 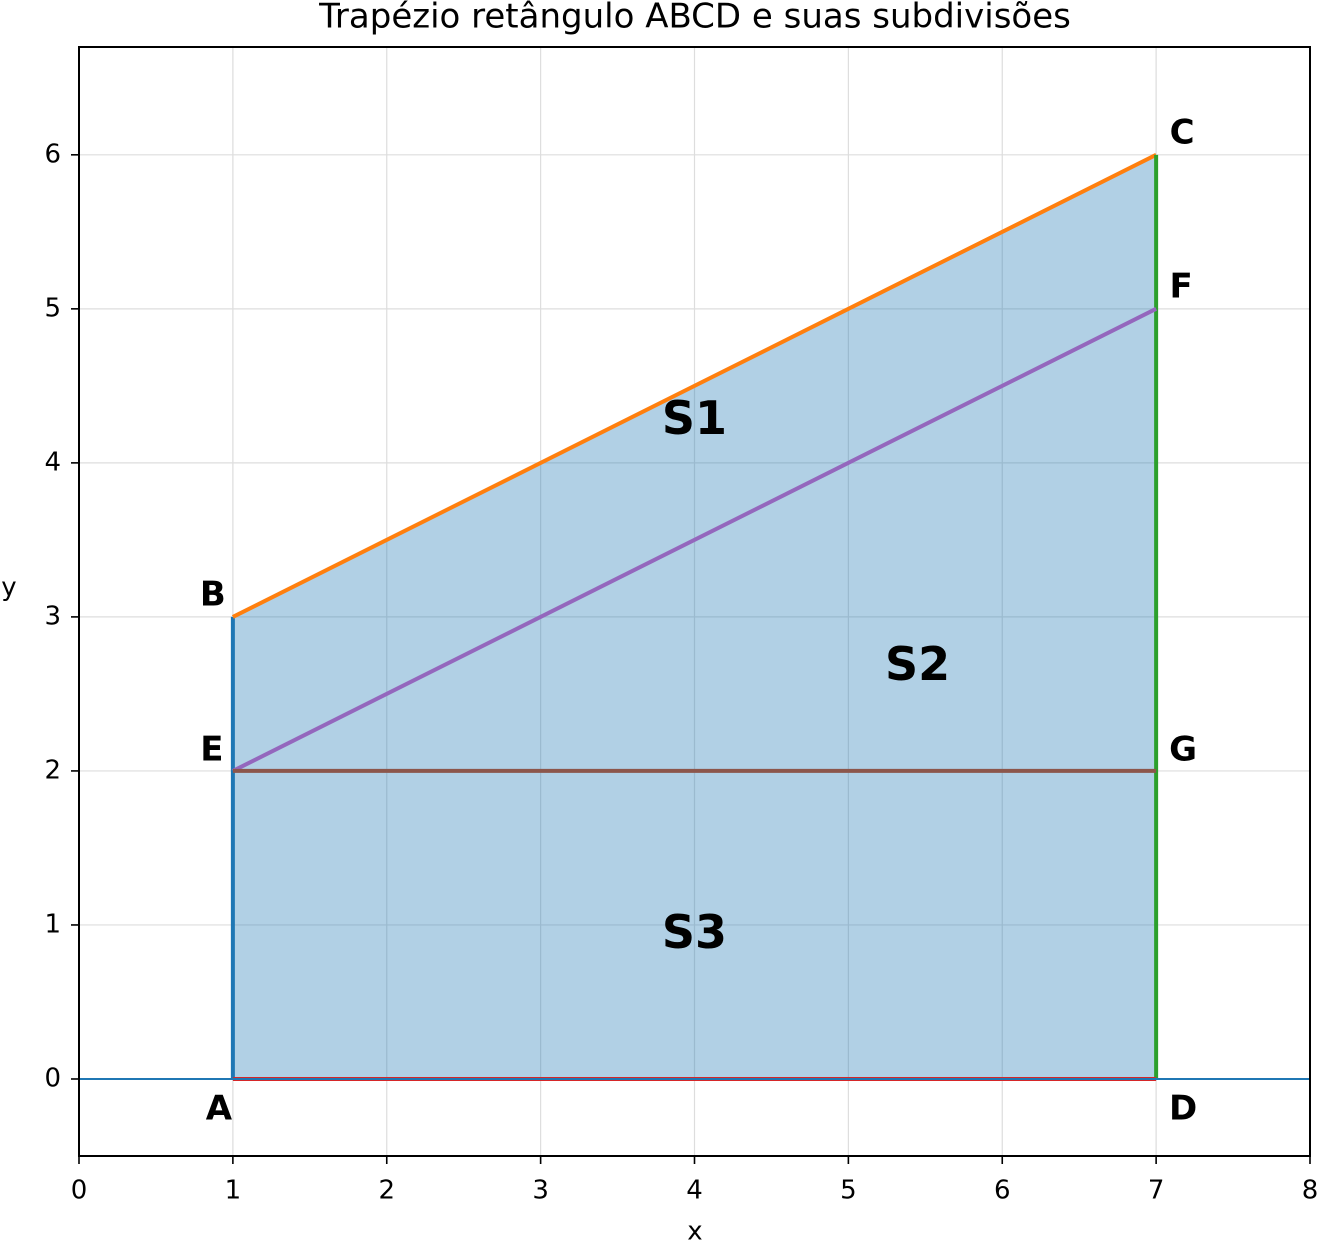 What do you see at coordinates (219, 1108) in the screenshot?
I see `point-label: A` at bounding box center [219, 1108].